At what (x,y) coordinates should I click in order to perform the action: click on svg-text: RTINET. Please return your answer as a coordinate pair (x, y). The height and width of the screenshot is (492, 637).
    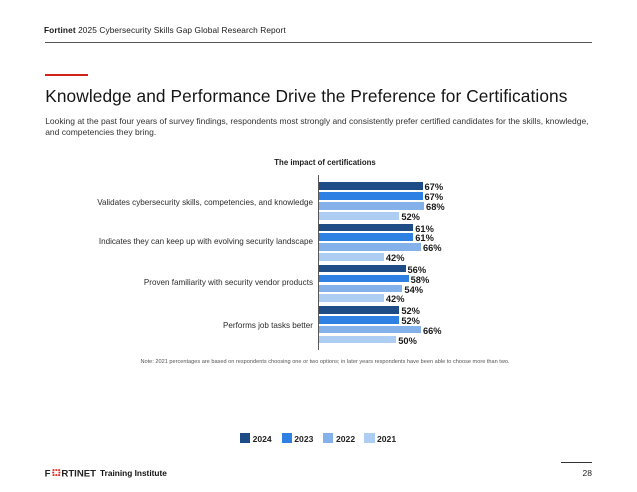
    Looking at the image, I should click on (78, 473).